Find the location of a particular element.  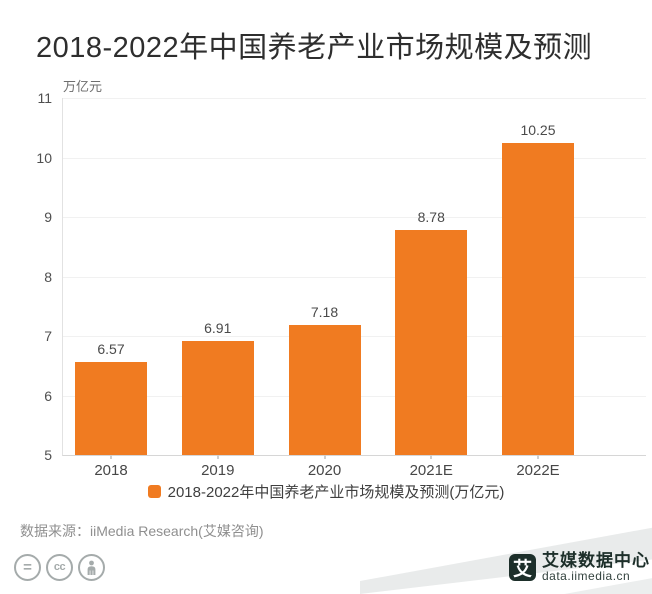

iimedia-logo-icon: 艾 is located at coordinates (522, 567).